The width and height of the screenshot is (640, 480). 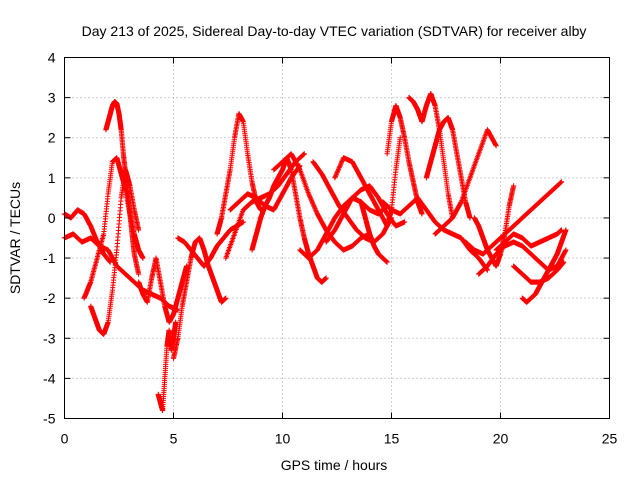 What do you see at coordinates (339, 439) in the screenshot?
I see `x-axis-tick-labels: 0 5 10 15 20 25` at bounding box center [339, 439].